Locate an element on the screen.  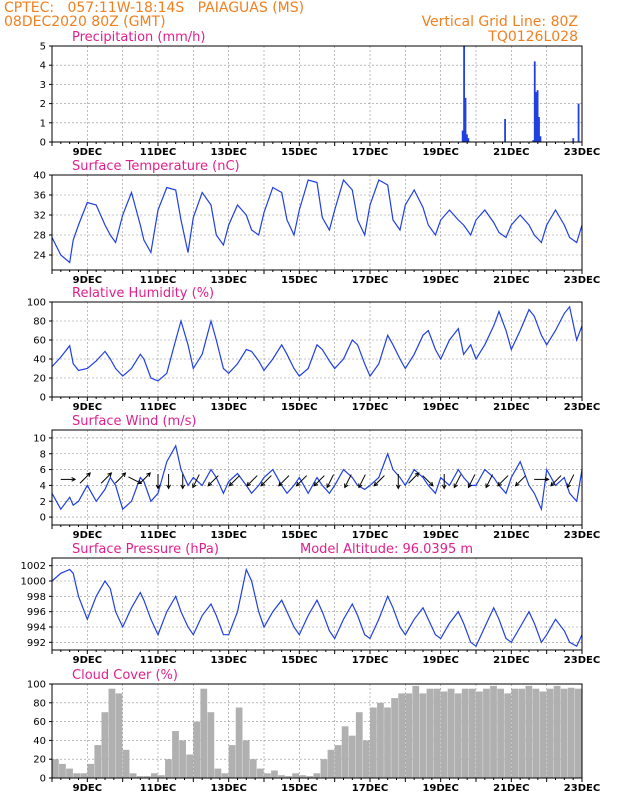
run-datetime: 08DEC2020 80Z (GMT) is located at coordinates (85, 22).